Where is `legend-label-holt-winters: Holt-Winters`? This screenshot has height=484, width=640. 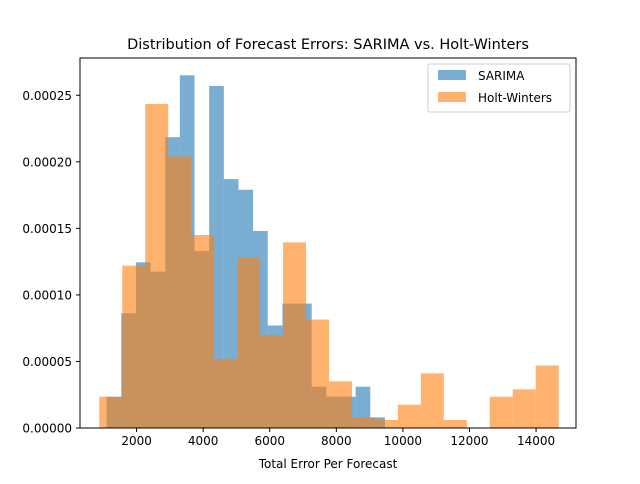
legend-label-holt-winters: Holt-Winters is located at coordinates (515, 98).